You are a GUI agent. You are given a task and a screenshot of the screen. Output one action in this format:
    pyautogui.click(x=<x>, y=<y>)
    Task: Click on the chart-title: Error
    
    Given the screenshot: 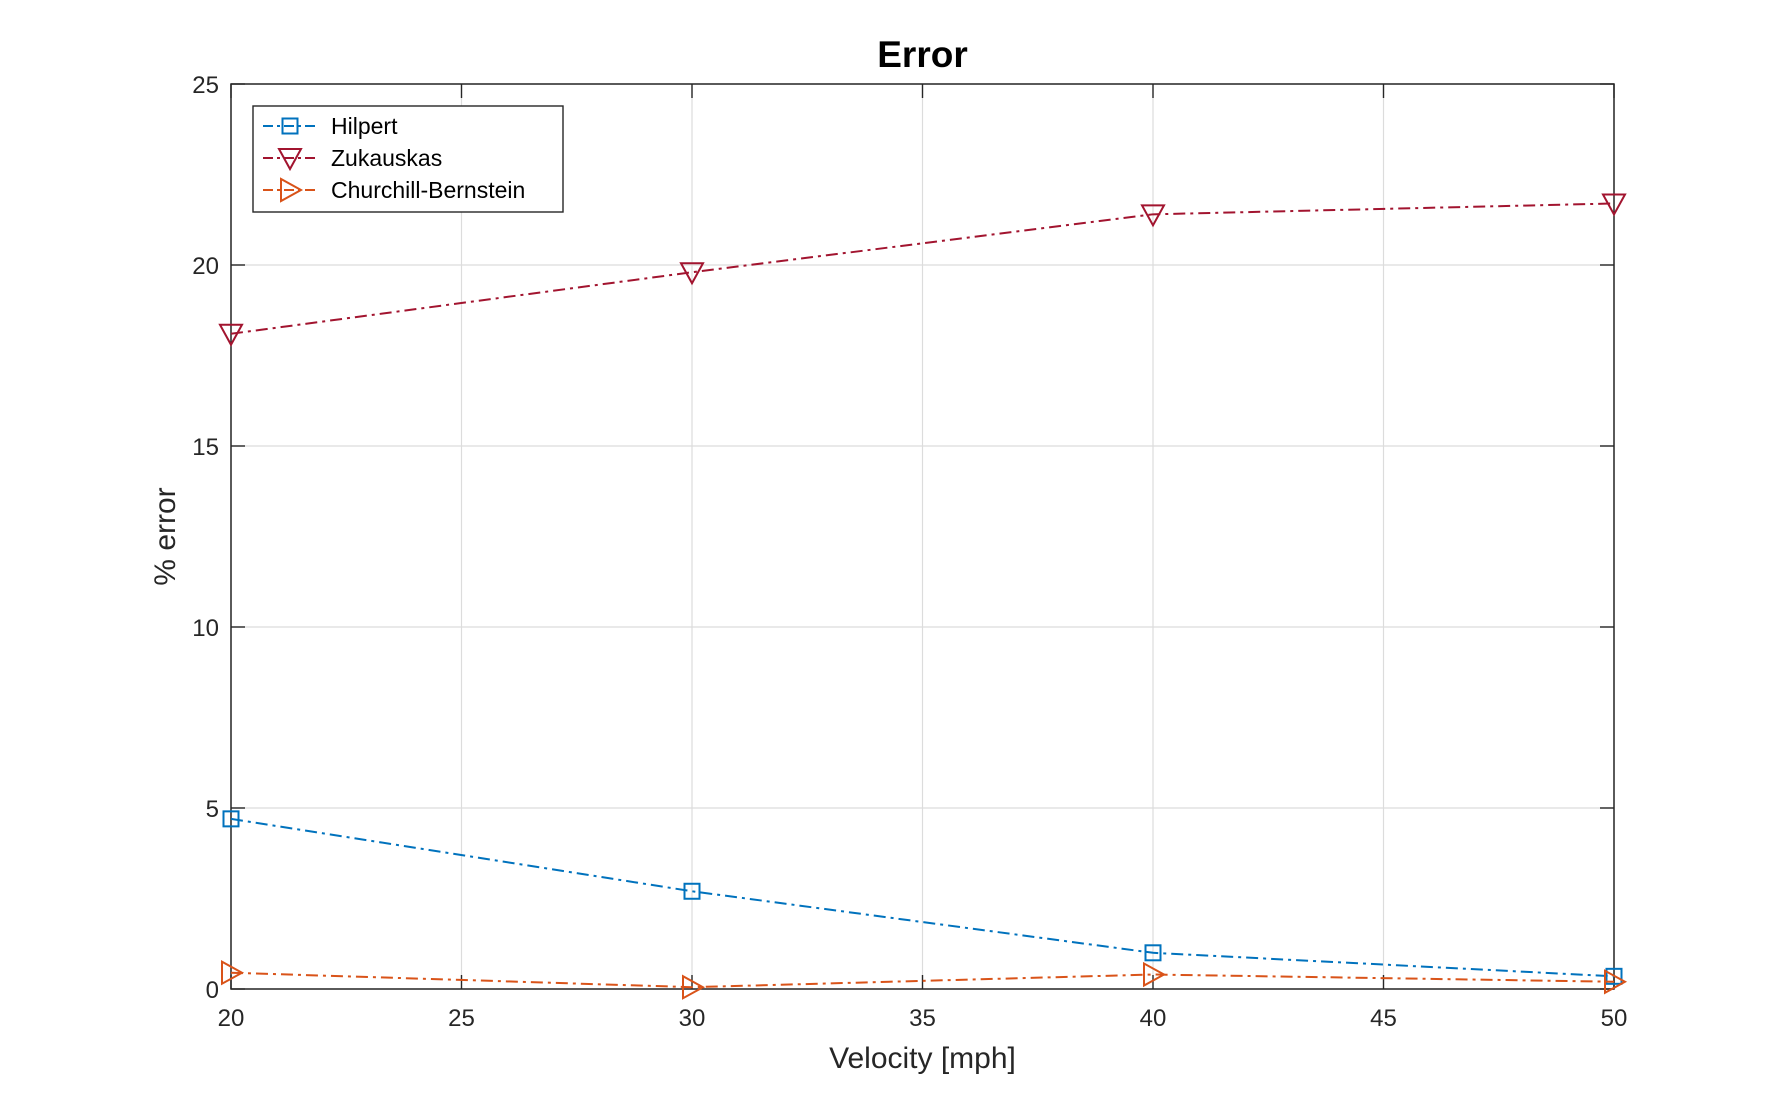 What is the action you would take?
    pyautogui.click(x=922, y=54)
    